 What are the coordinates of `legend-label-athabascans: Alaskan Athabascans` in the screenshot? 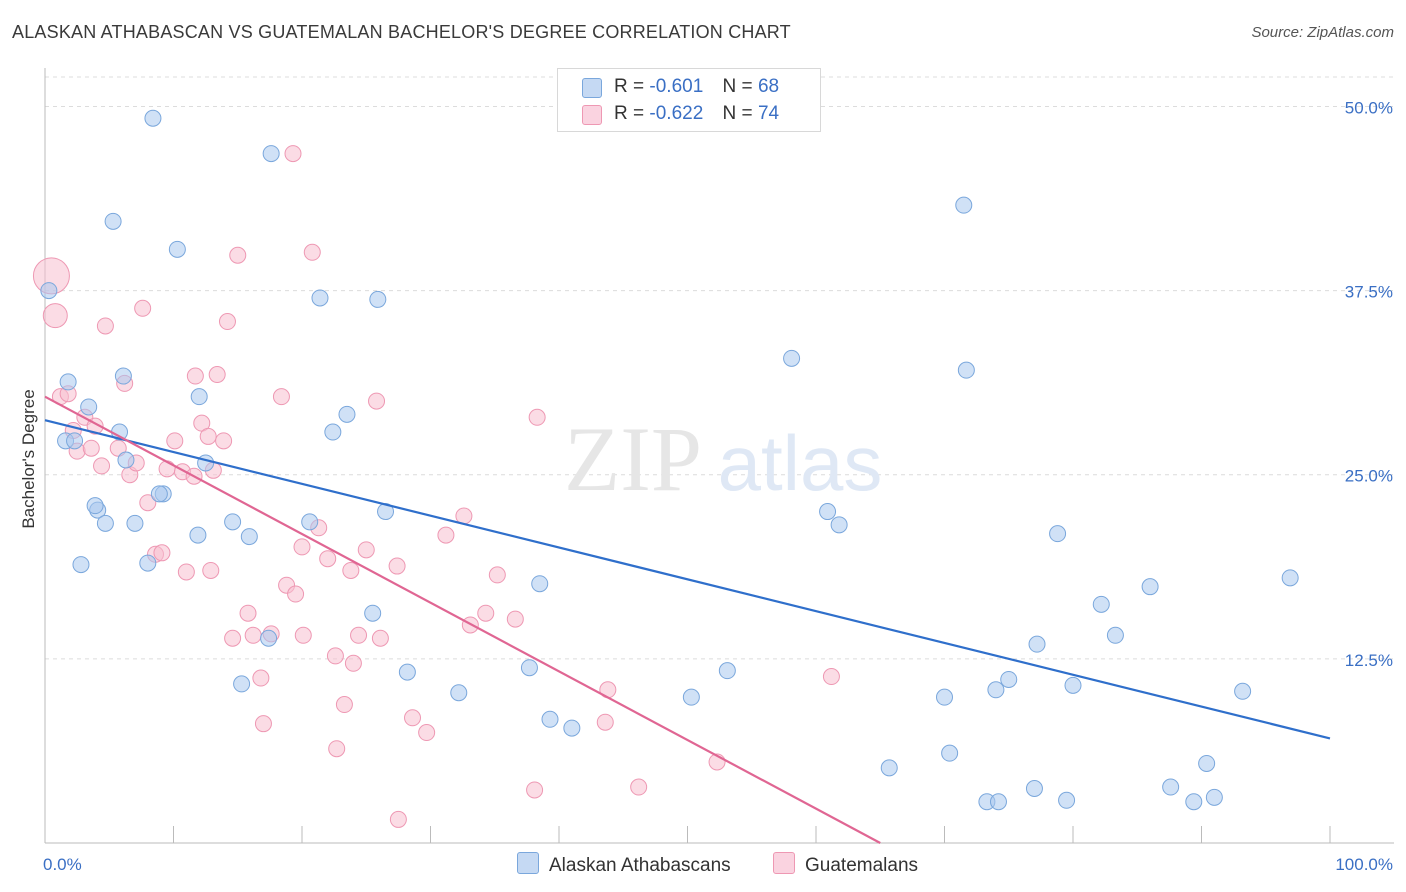 It's located at (640, 865).